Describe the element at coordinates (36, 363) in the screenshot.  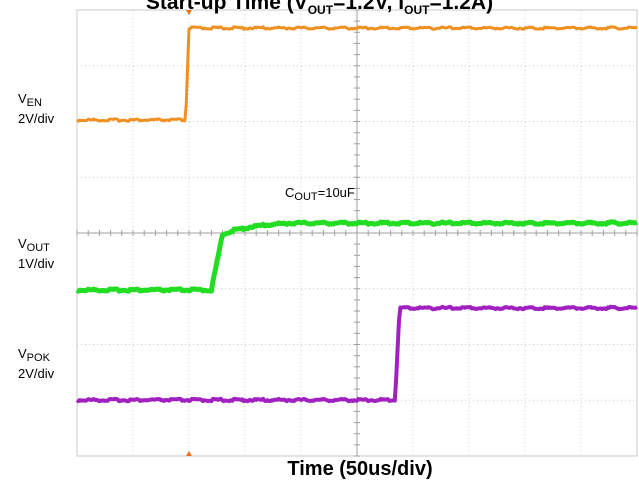
I see `channel-label-vpok: VPOK 2V/div` at that location.